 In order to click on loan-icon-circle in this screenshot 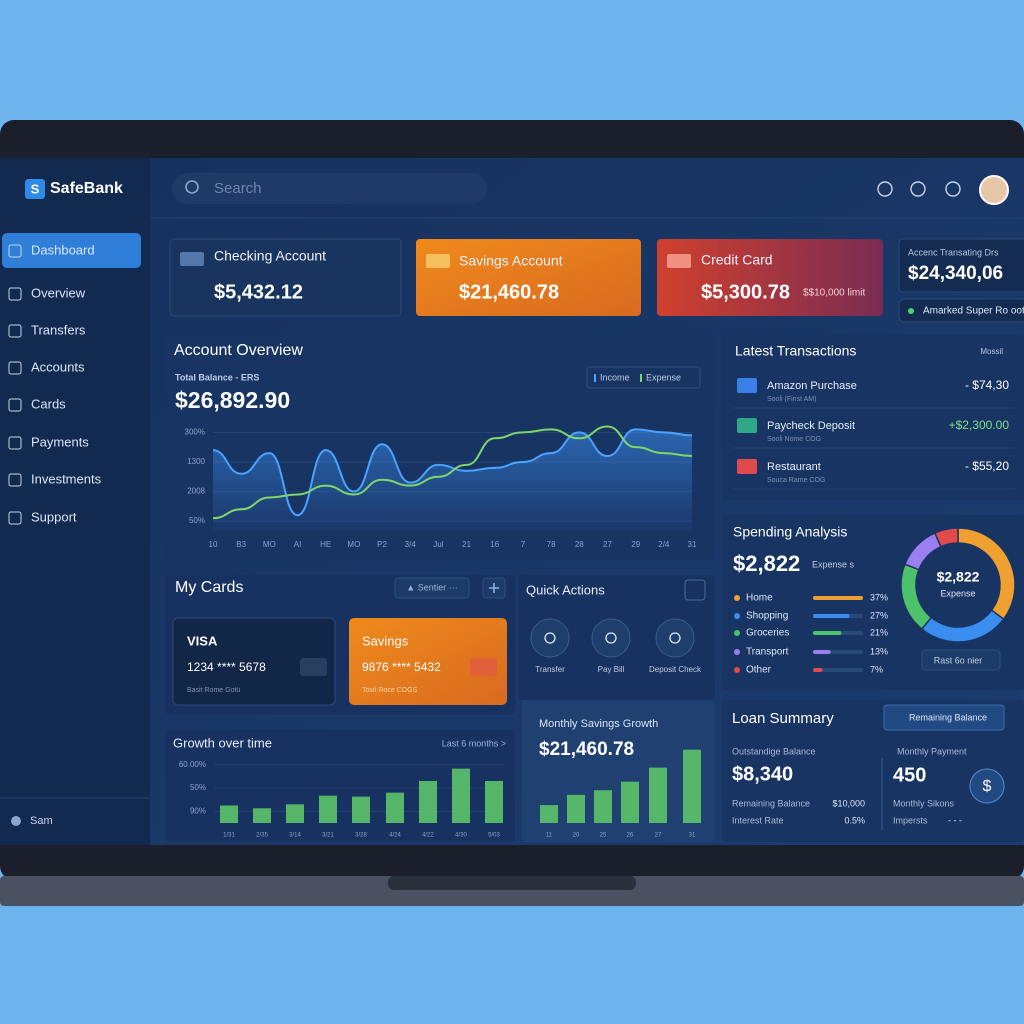, I will do `click(987, 786)`.